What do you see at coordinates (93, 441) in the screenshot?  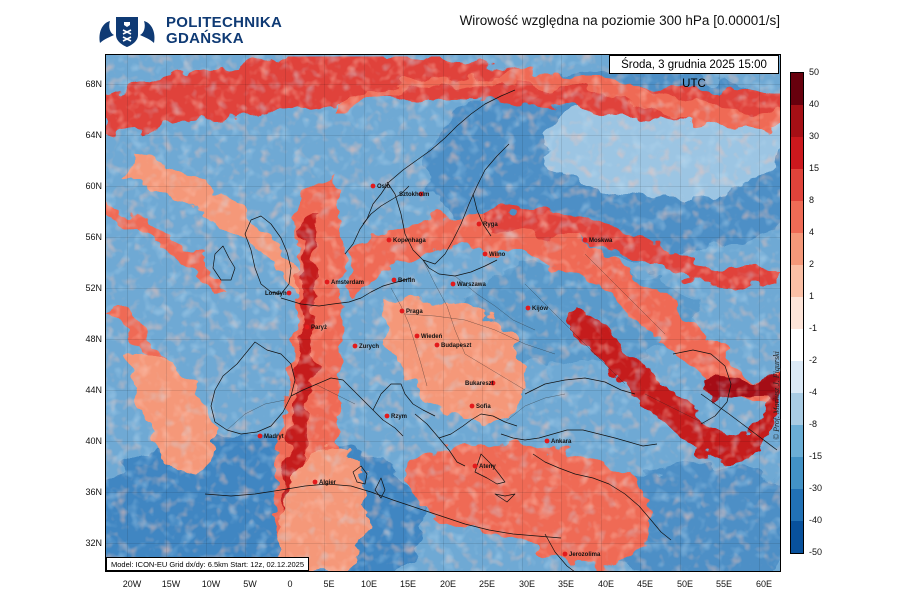 I see `lat-tick-label: 40N` at bounding box center [93, 441].